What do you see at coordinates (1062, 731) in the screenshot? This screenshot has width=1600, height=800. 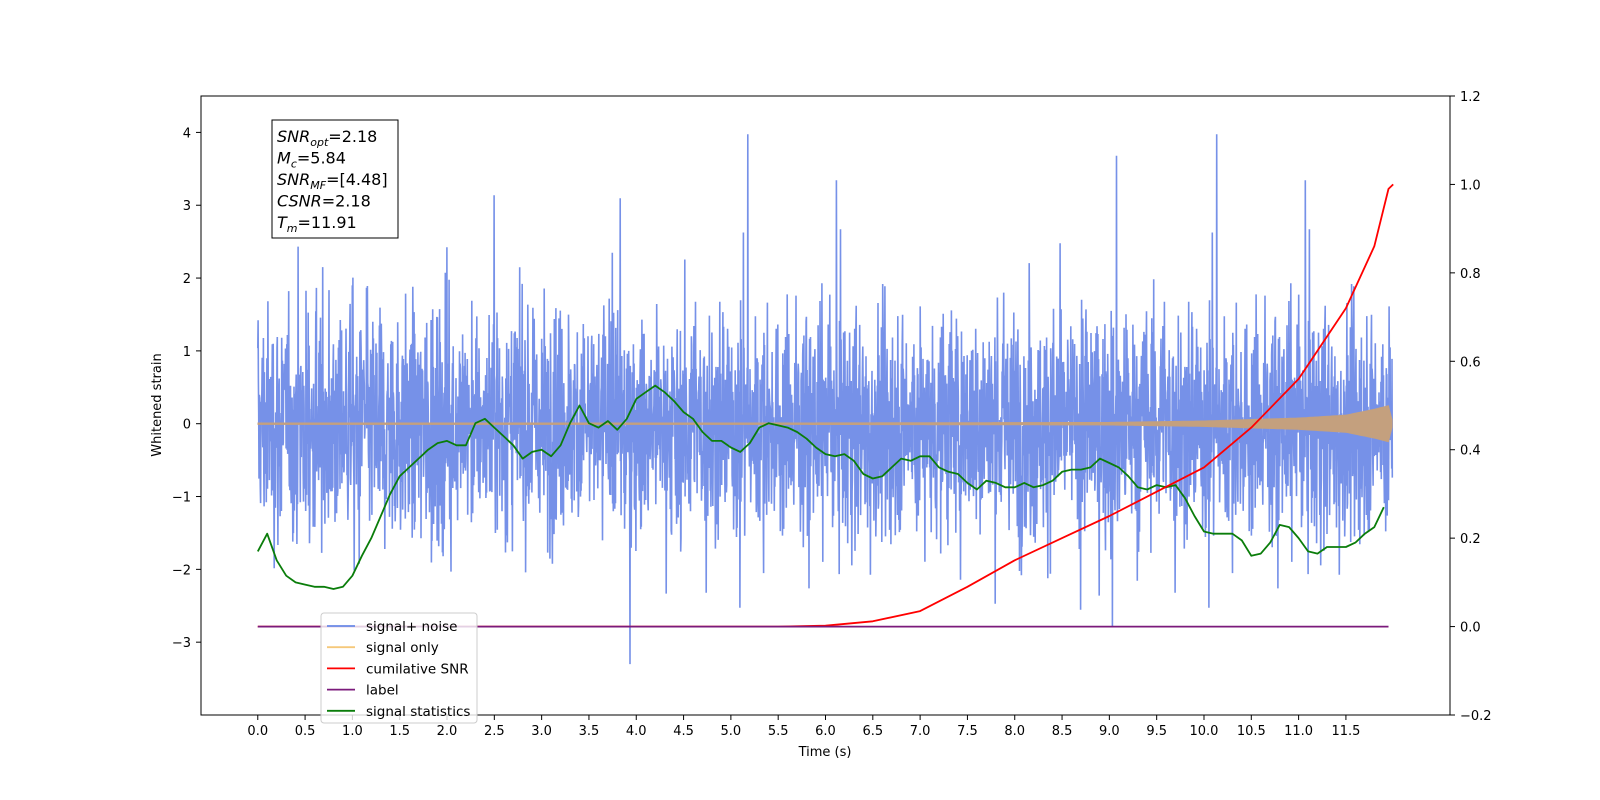 I see `x-tick-label: 8.5` at bounding box center [1062, 731].